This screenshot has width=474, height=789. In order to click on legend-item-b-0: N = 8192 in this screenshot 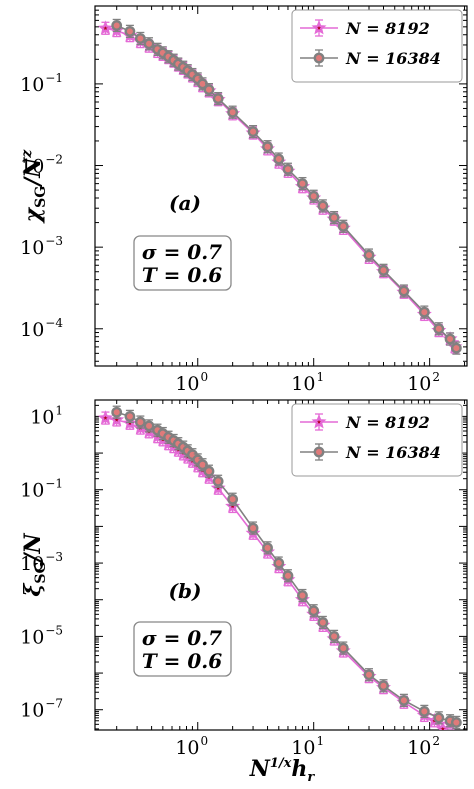, I will do `click(365, 422)`.